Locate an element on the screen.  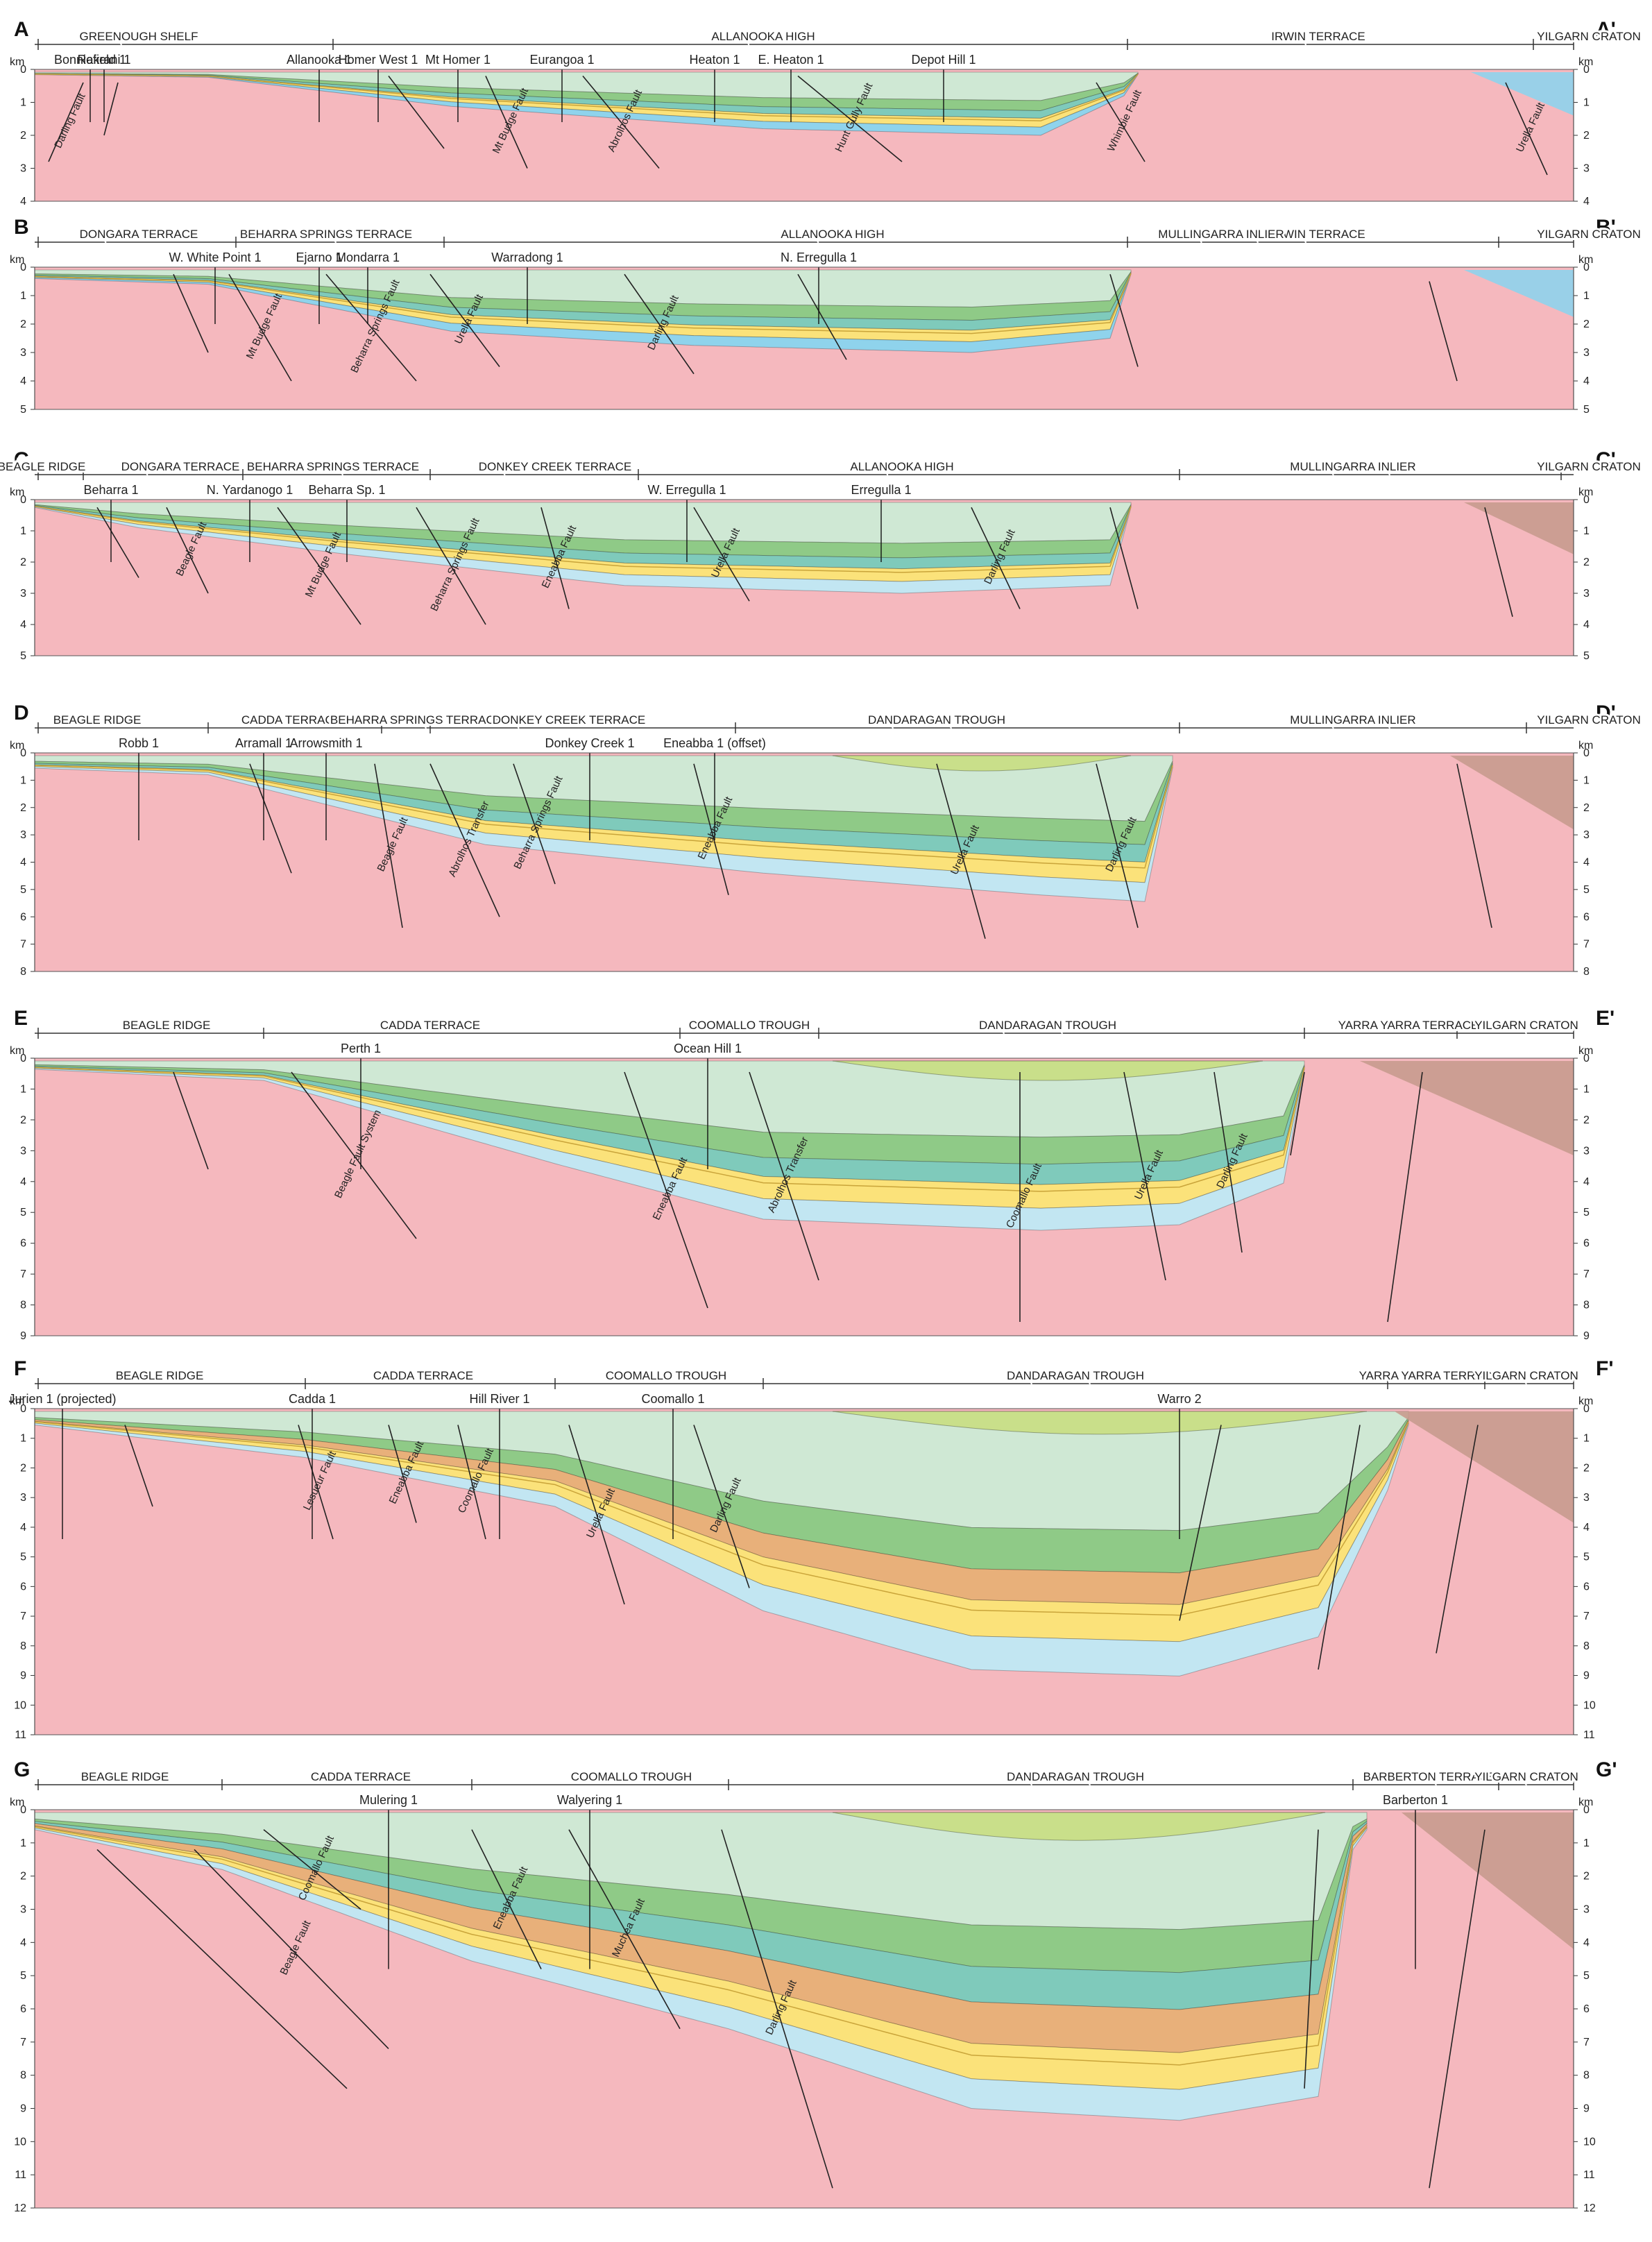
section-start-letter: G is located at coordinates (22, 1769).